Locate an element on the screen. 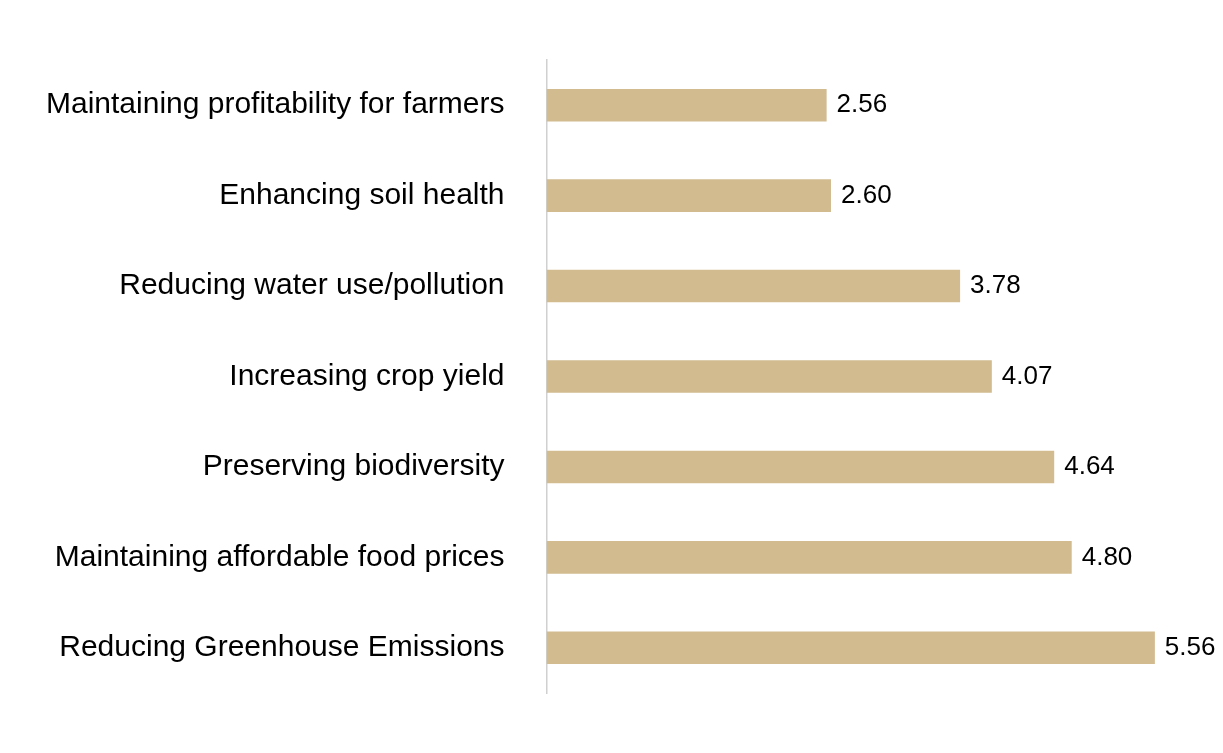 The height and width of the screenshot is (753, 1223). data-label: 4.80 is located at coordinates (1107, 555).